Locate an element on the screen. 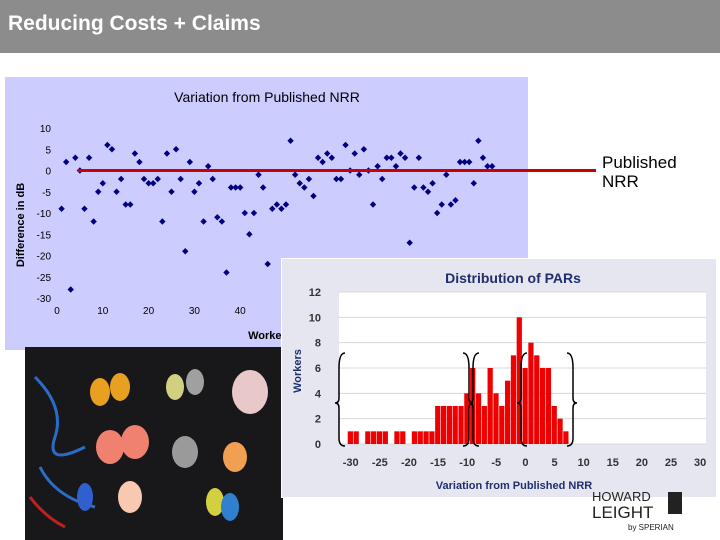 This screenshot has width=720, height=540. distribution-x-tick-label: 0 is located at coordinates (525, 463).